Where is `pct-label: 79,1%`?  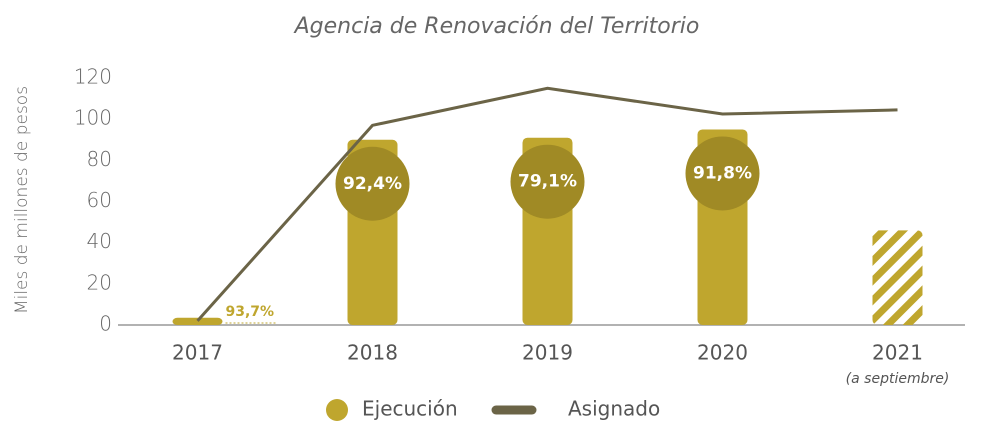
pct-label: 79,1% is located at coordinates (547, 182).